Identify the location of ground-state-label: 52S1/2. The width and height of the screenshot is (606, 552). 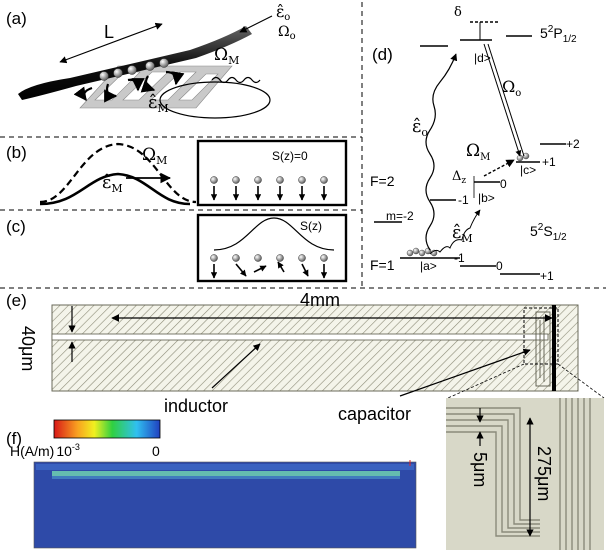
(548, 232).